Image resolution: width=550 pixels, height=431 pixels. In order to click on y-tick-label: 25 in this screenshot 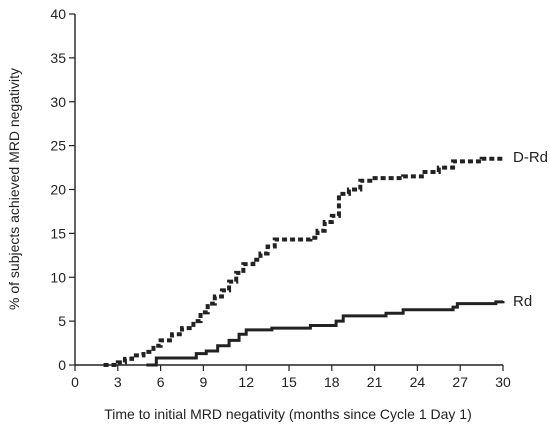, I will do `click(58, 146)`.